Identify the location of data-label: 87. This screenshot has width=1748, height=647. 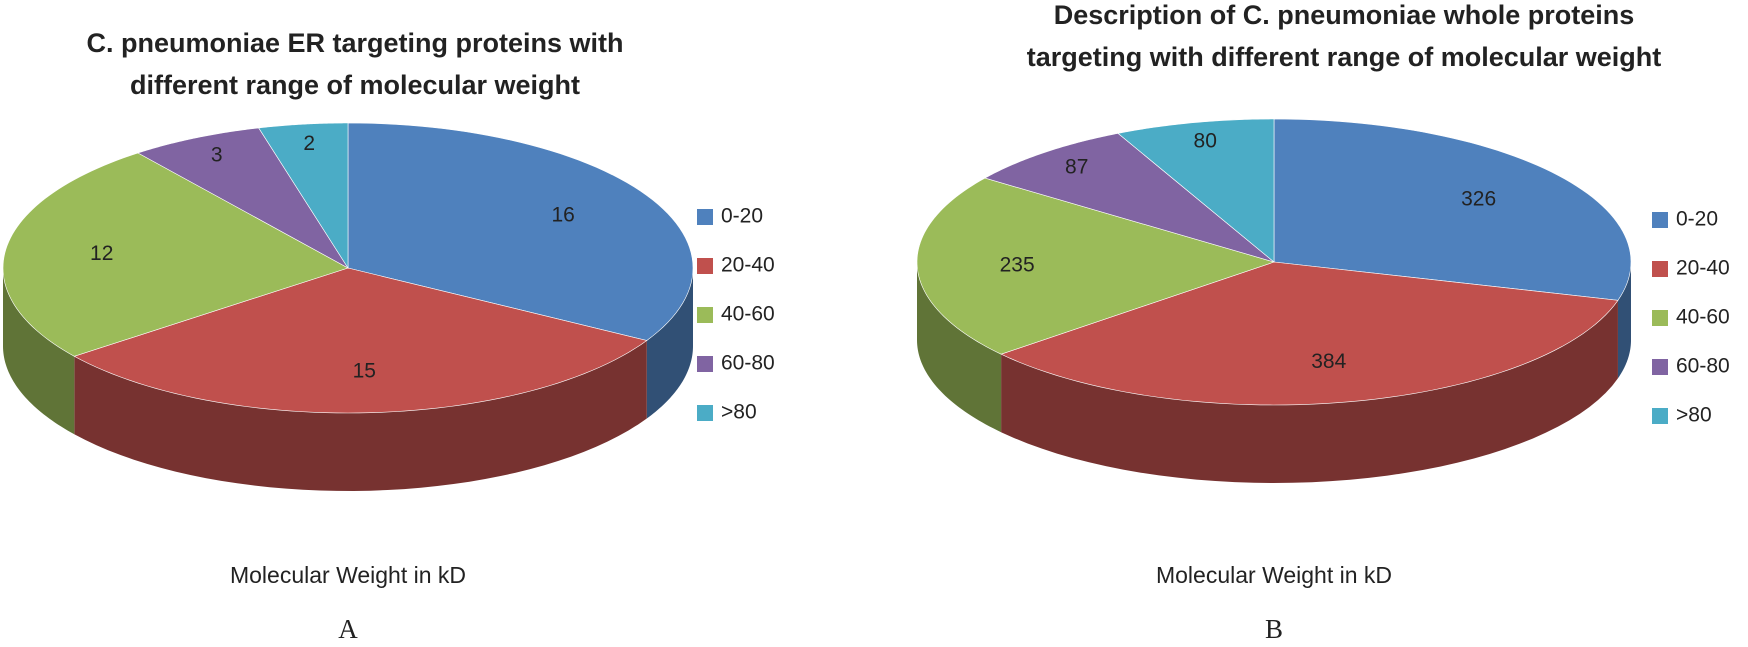
(1076, 166).